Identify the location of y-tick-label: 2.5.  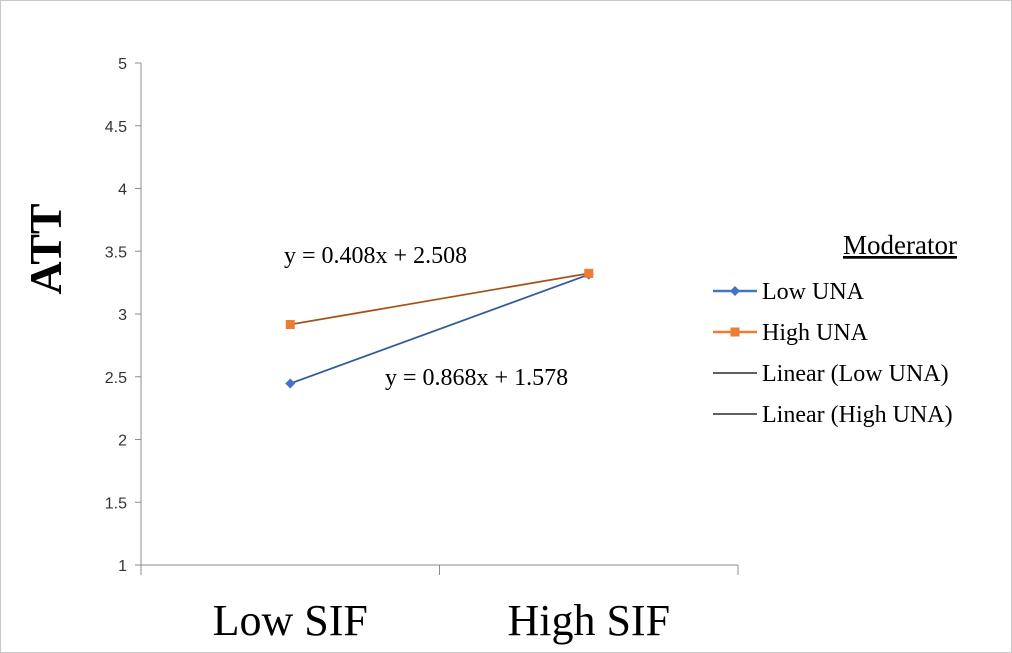
(116, 378).